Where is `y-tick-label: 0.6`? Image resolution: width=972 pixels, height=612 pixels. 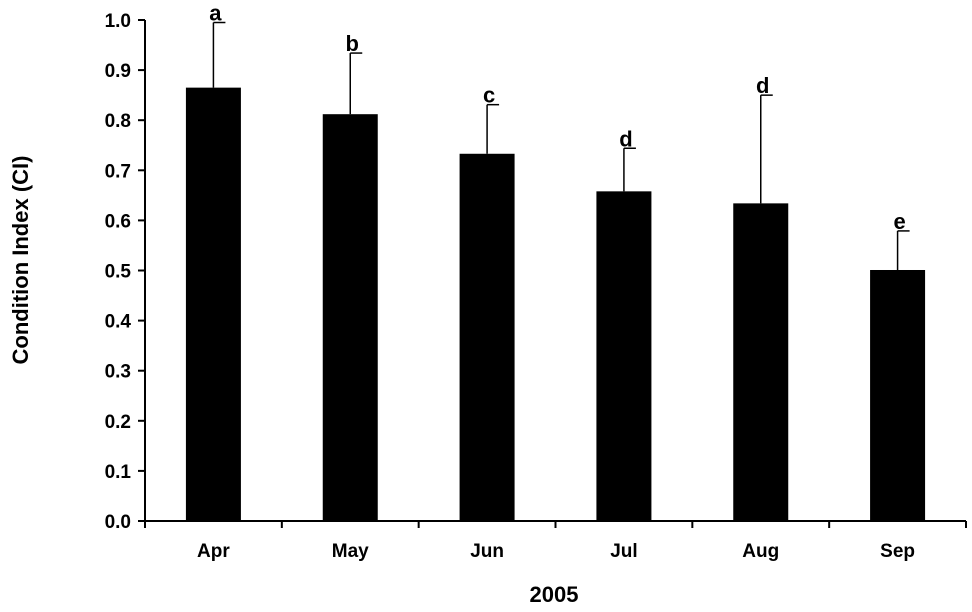 y-tick-label: 0.6 is located at coordinates (118, 221).